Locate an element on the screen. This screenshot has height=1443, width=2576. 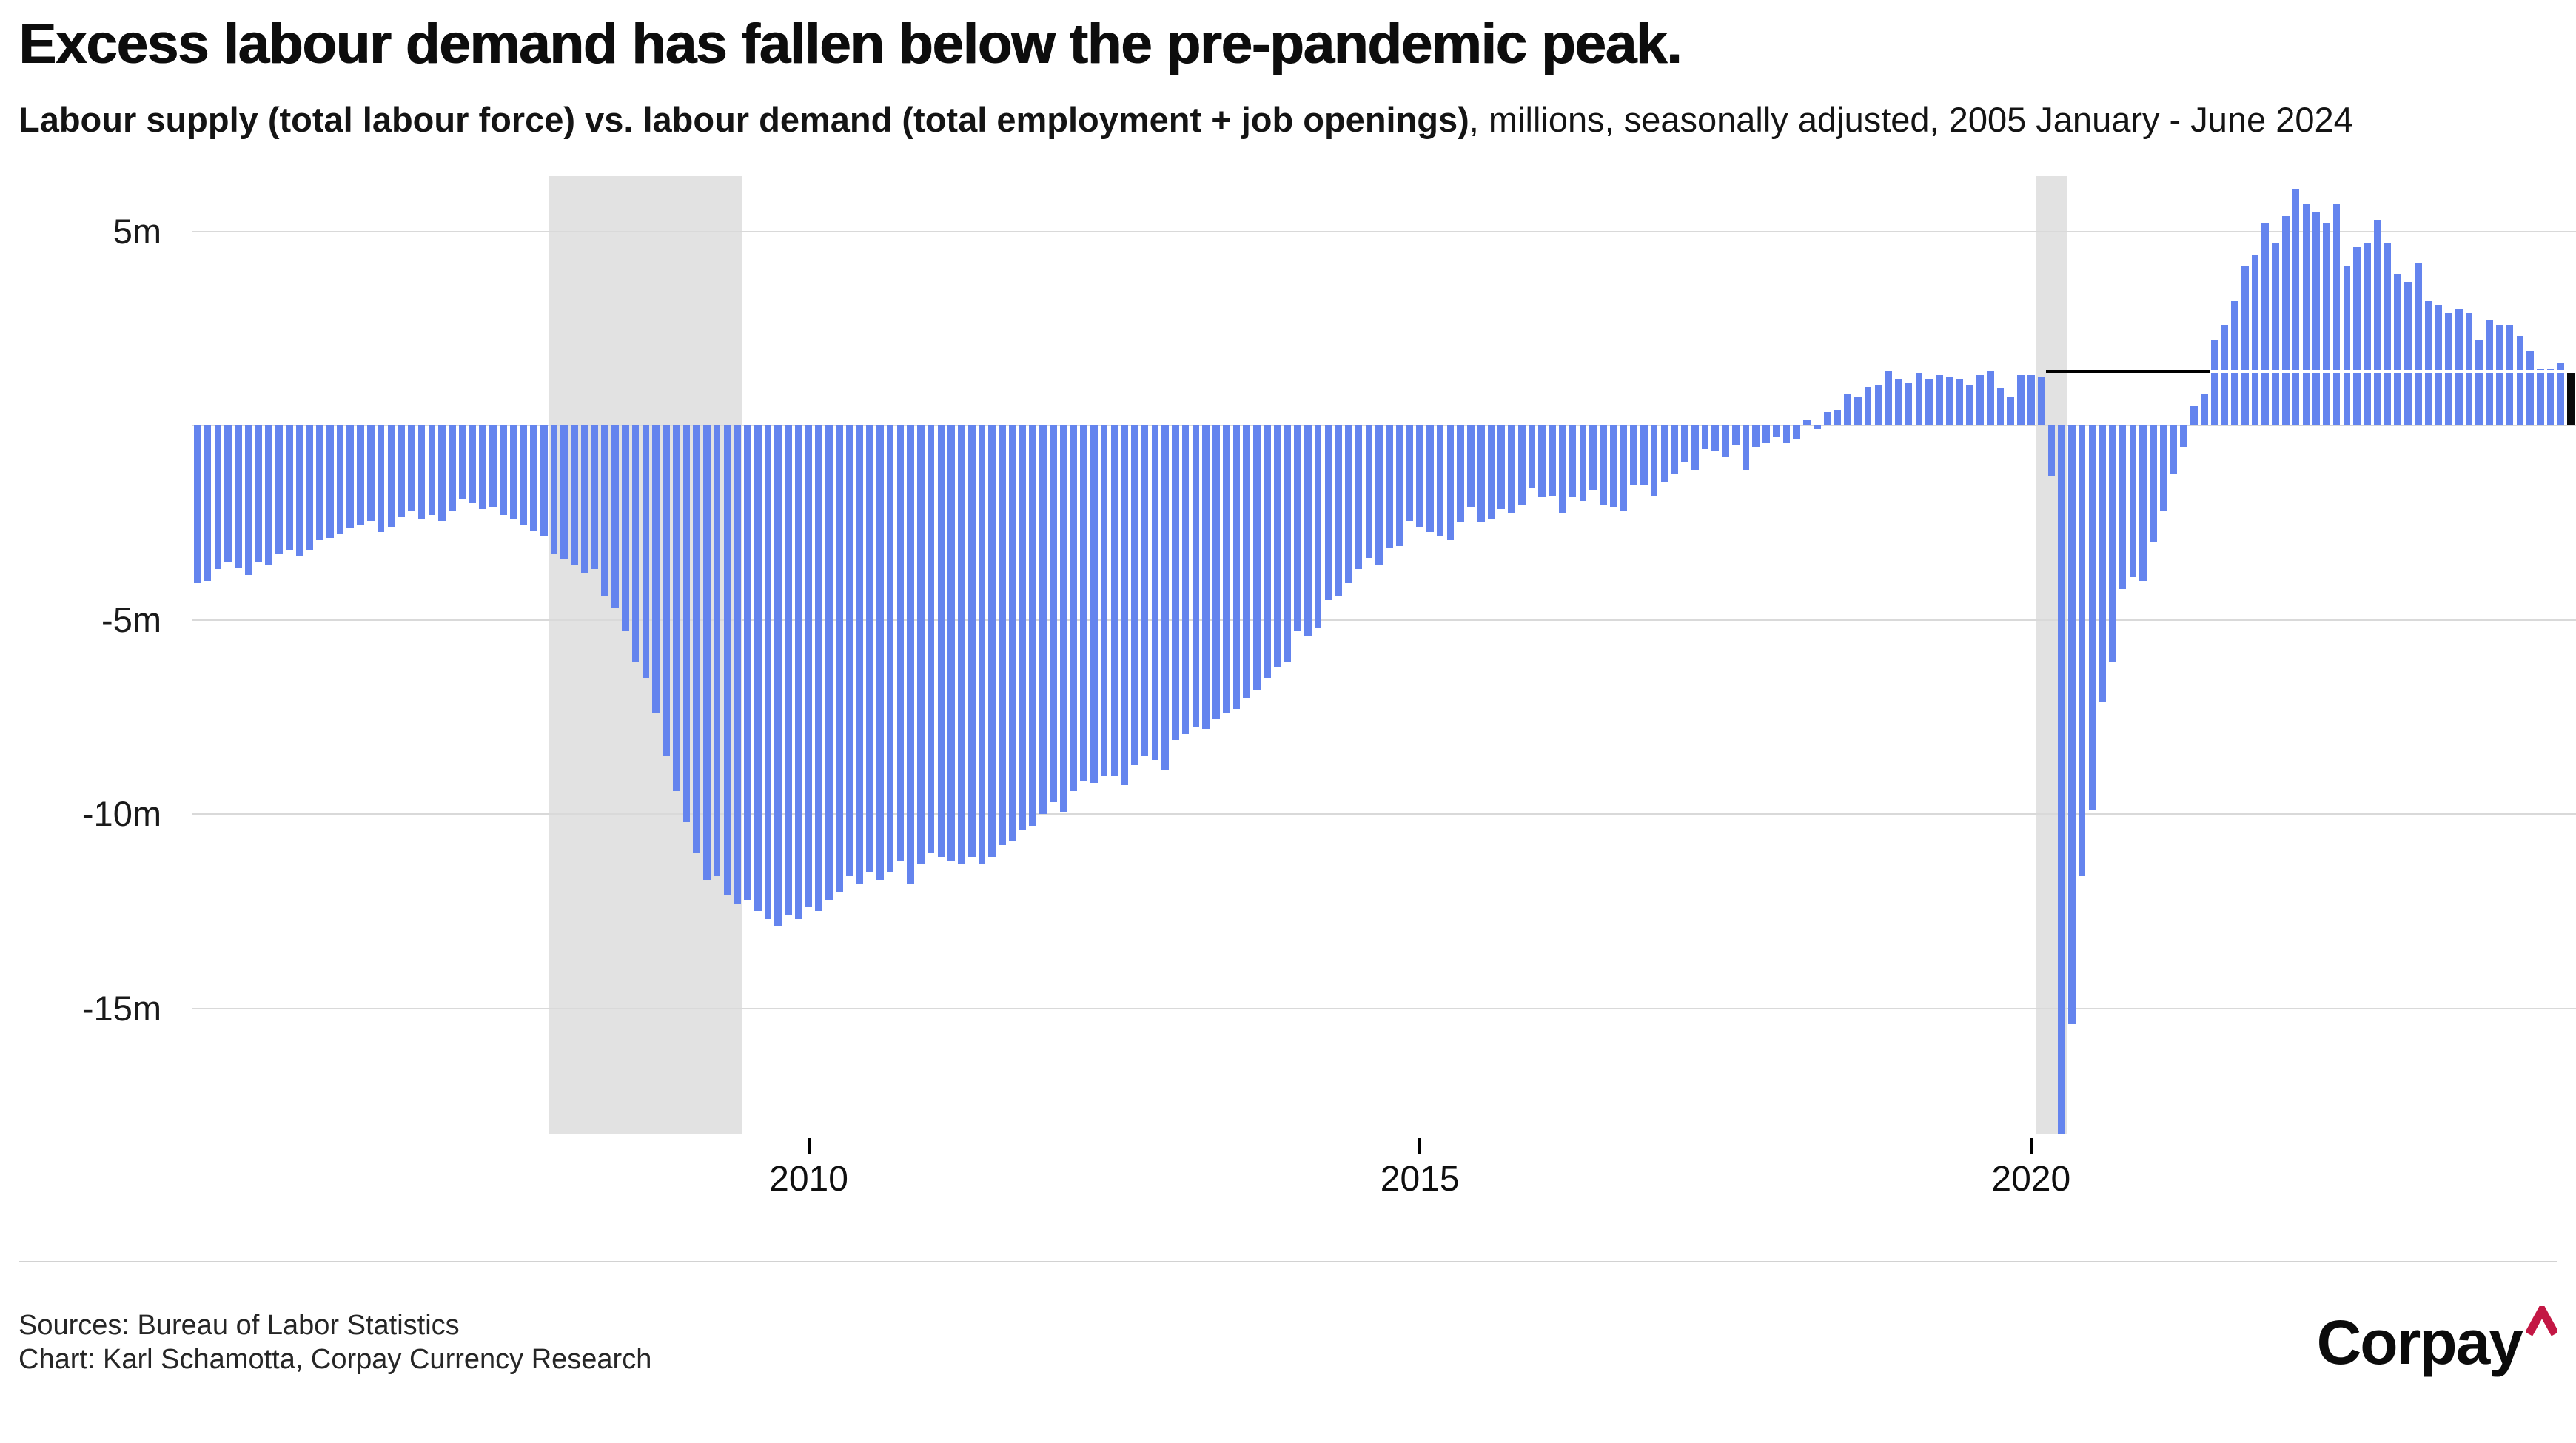
y-tick-label-5m: 5m is located at coordinates (137, 231).